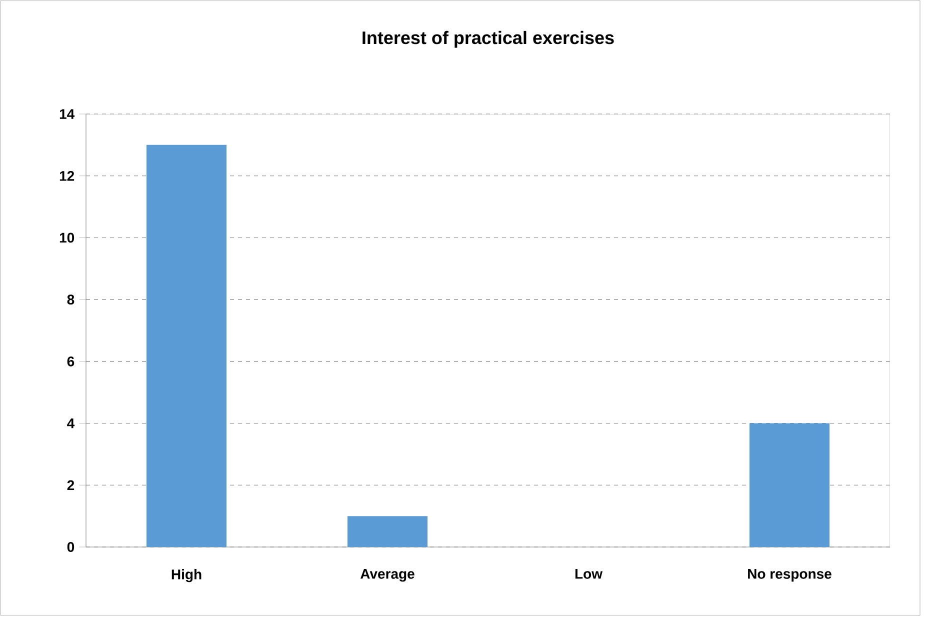 This screenshot has width=930, height=626. Describe the element at coordinates (67, 114) in the screenshot. I see `y-tick-label: 14` at that location.